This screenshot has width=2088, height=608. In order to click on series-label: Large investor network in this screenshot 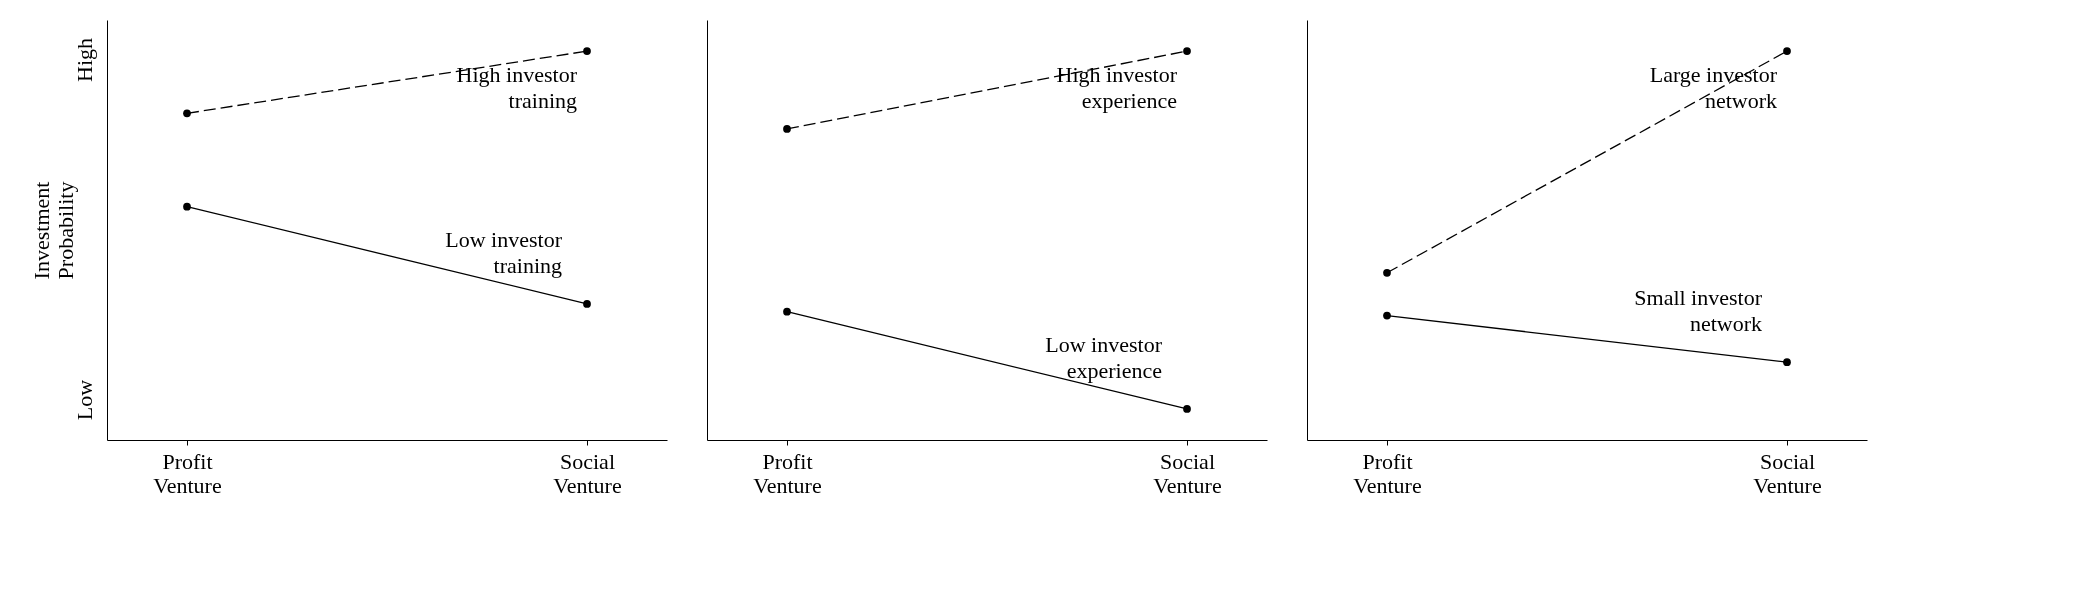, I will do `click(1713, 88)`.